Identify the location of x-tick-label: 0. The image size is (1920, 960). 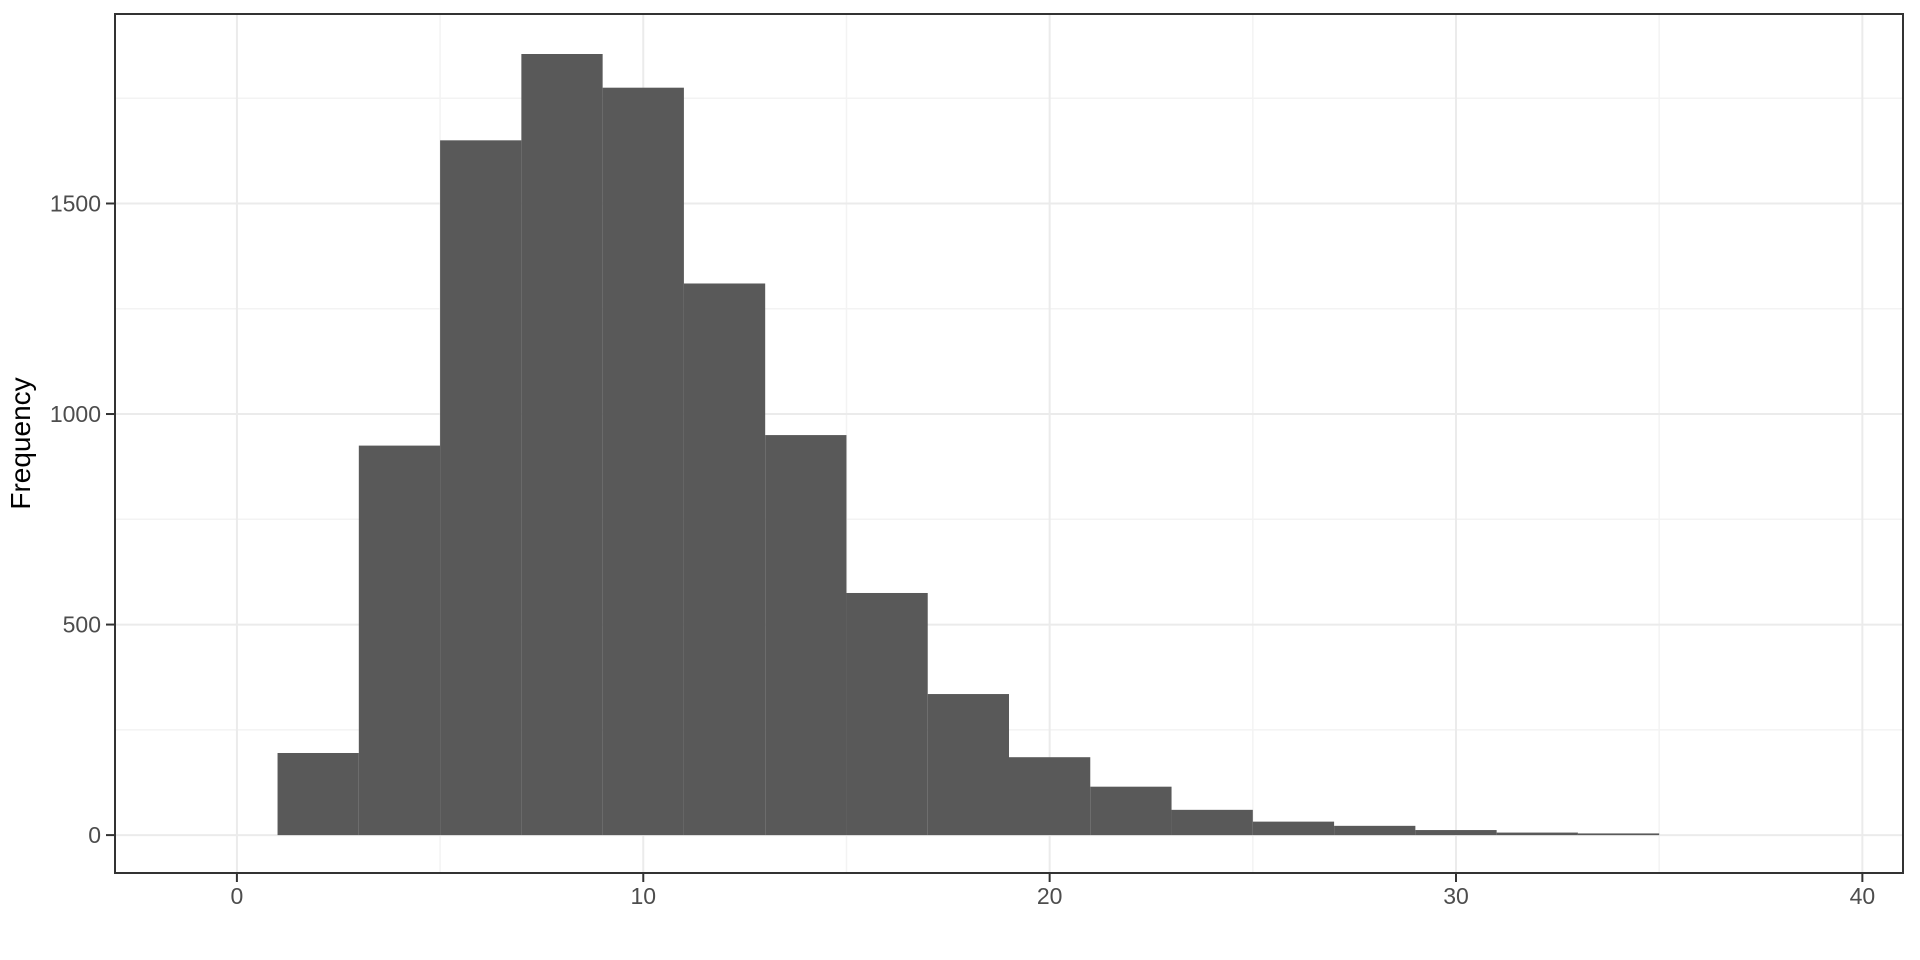
(237, 896).